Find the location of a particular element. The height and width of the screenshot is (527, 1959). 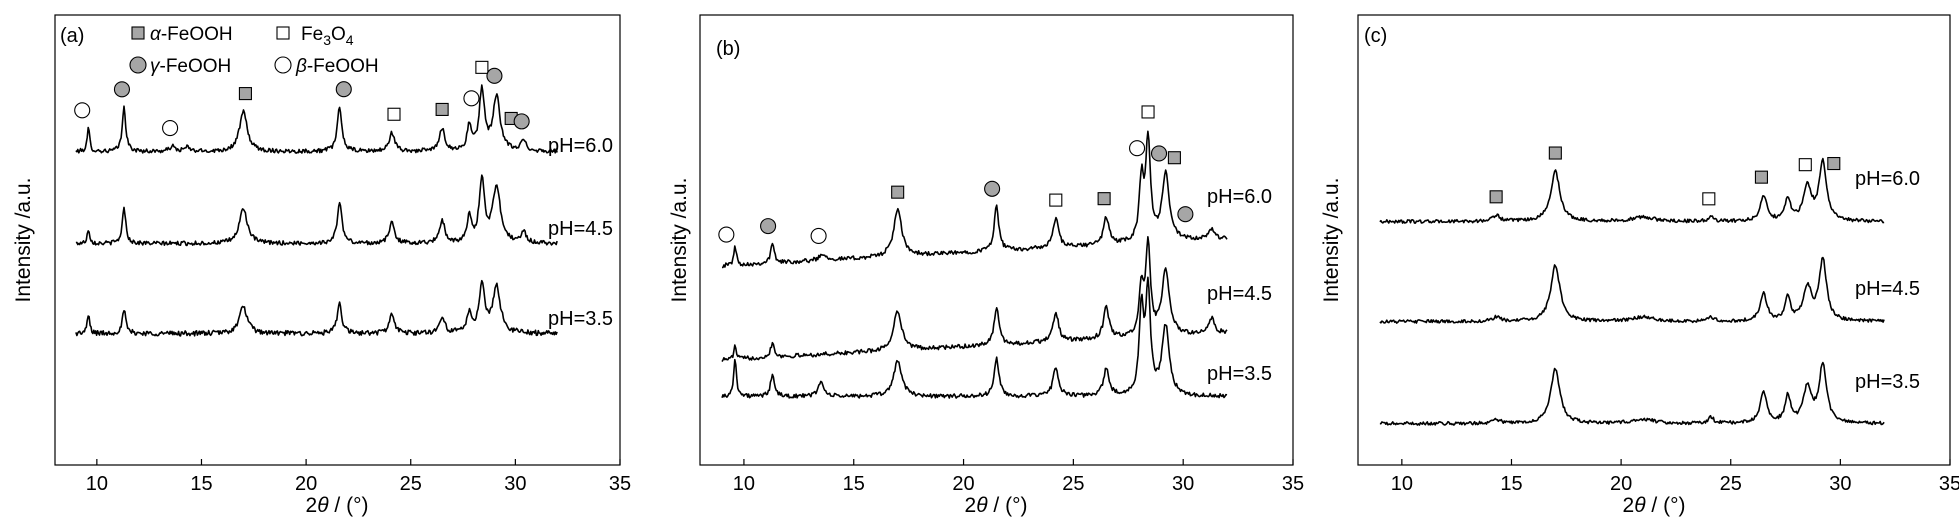

y-axis-title-c: Intensity /a.u. is located at coordinates (1331, 240).